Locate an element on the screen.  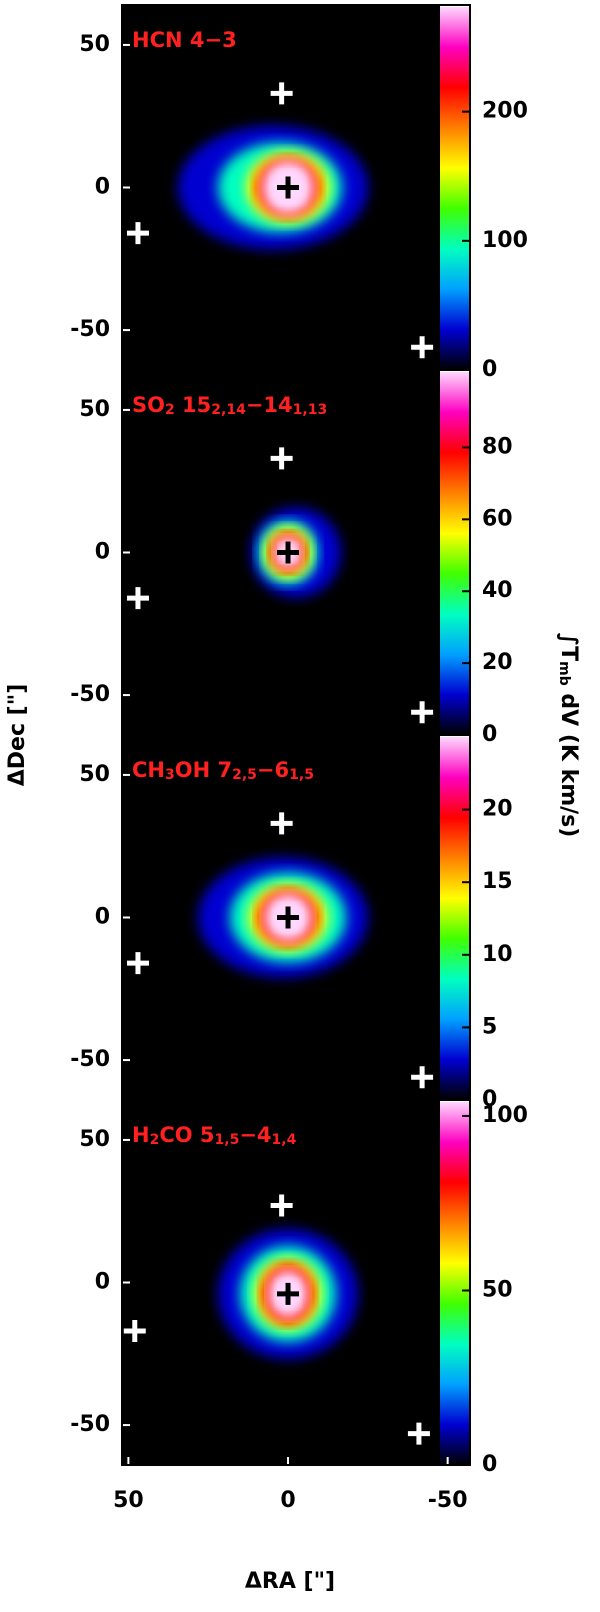
text-part: HCN 4−3 is located at coordinates (184, 40).